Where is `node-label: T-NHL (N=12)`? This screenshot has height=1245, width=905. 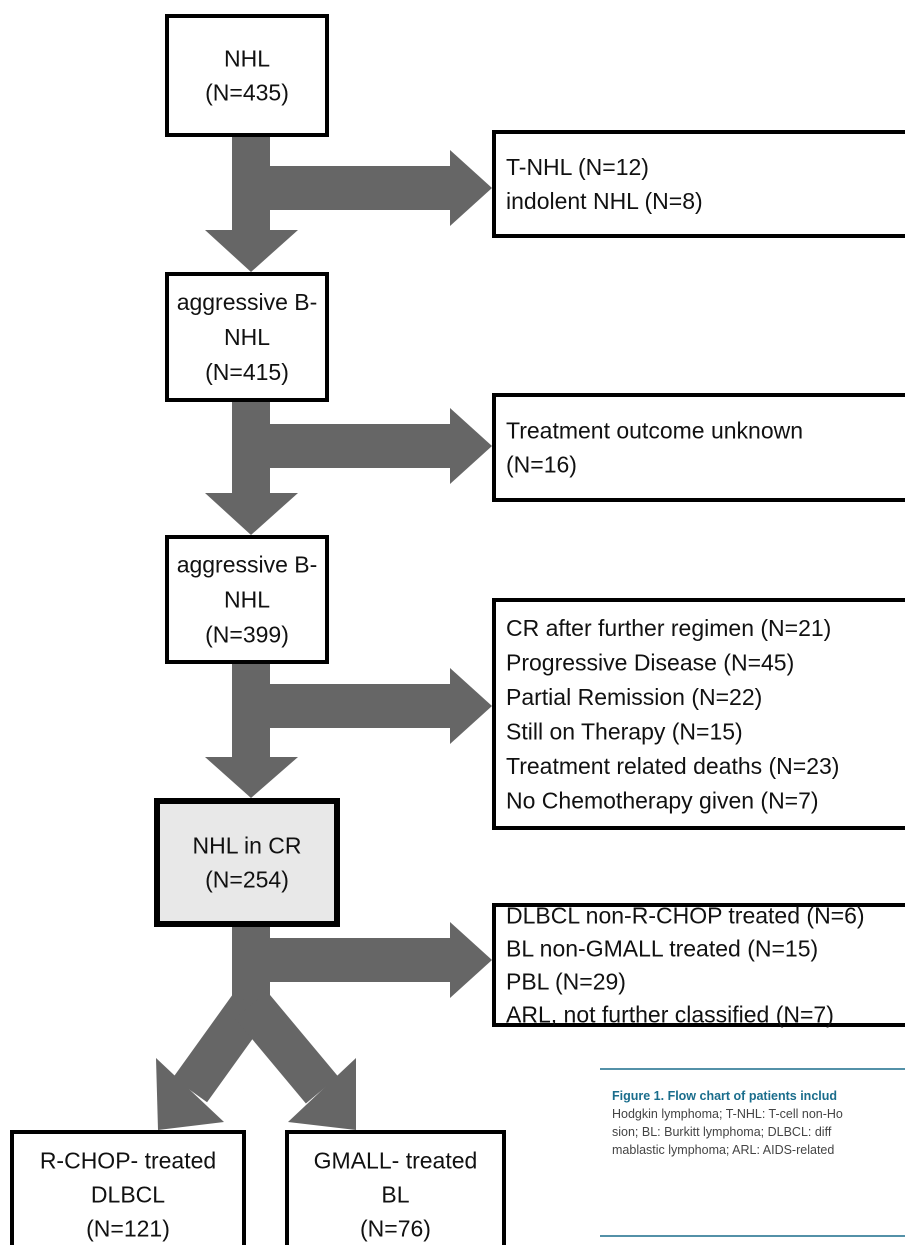 node-label: T-NHL (N=12) is located at coordinates (577, 167).